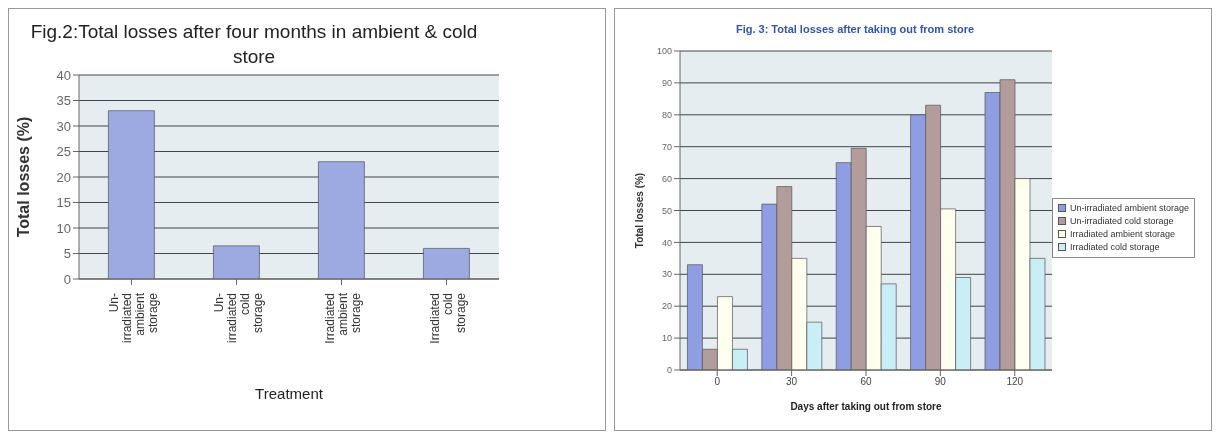 Image resolution: width=1223 pixels, height=441 pixels. Describe the element at coordinates (855, 28) in the screenshot. I see `chart-title: Fig. 3: Total losses after taking out from store` at that location.